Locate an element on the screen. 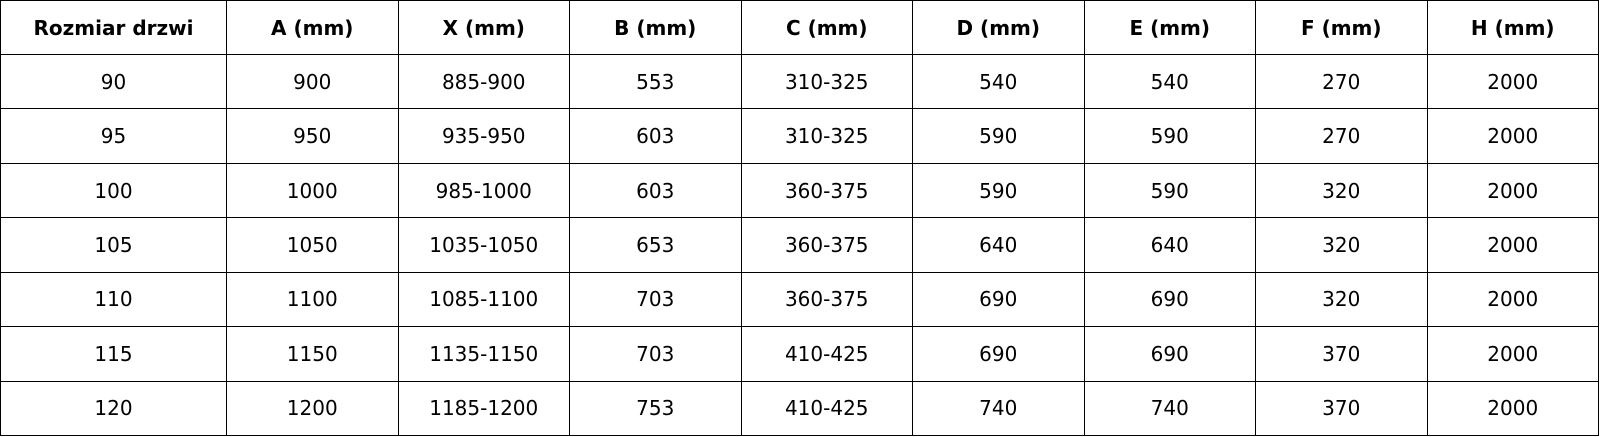 The height and width of the screenshot is (437, 1600). table-cell: 950 is located at coordinates (312, 136).